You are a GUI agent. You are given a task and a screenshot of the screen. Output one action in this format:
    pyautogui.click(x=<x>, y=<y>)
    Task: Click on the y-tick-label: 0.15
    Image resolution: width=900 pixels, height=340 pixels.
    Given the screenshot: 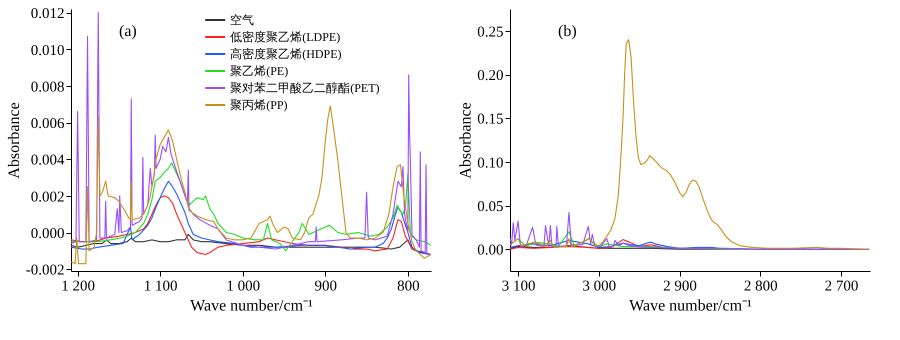 What is the action you would take?
    pyautogui.click(x=490, y=120)
    